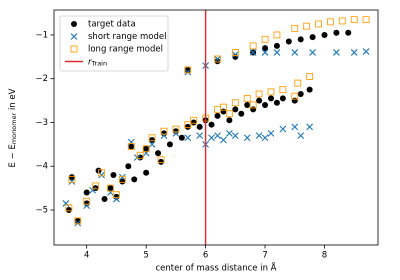 The height and width of the screenshot is (280, 400). Describe the element at coordinates (41, 123) in the screenshot. I see `y-tick-label: −3` at that location.